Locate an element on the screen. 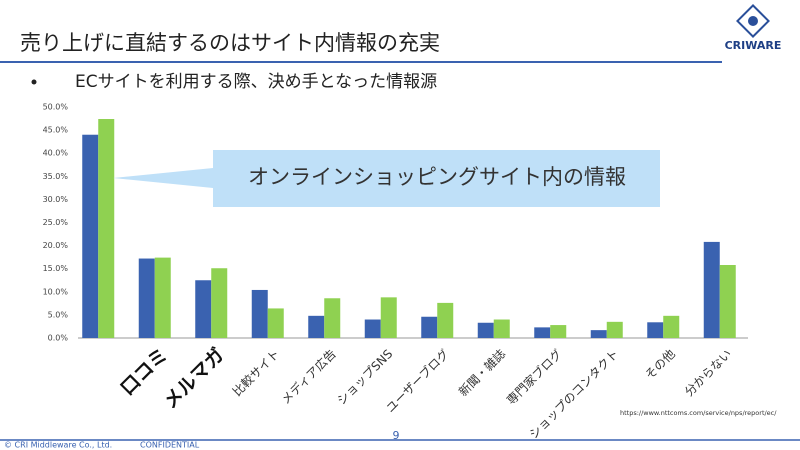 This screenshot has width=800, height=450. logo-icon is located at coordinates (753, 21).